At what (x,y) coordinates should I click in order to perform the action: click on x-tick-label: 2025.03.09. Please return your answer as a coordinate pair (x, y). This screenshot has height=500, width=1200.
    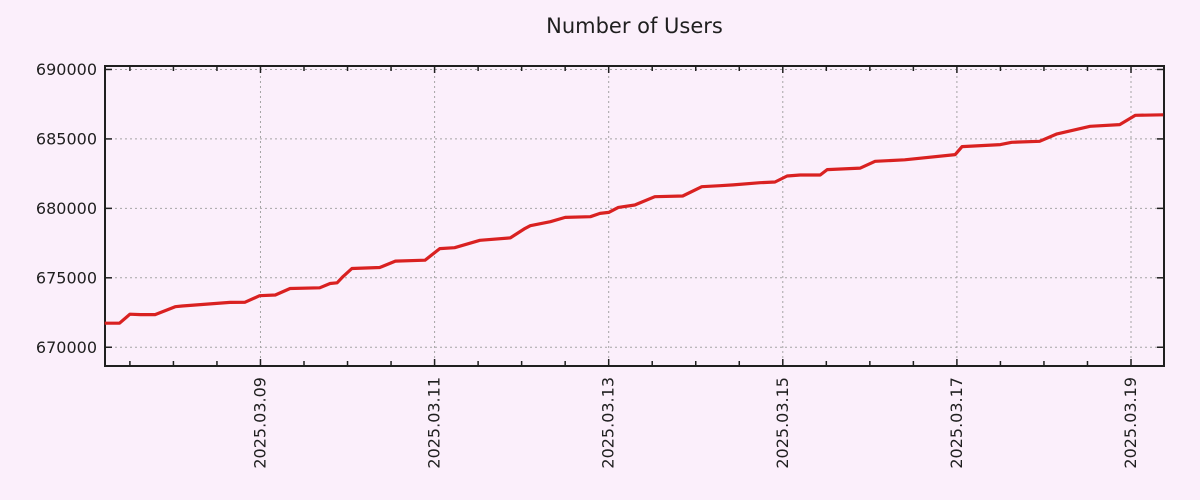
    Looking at the image, I should click on (259, 423).